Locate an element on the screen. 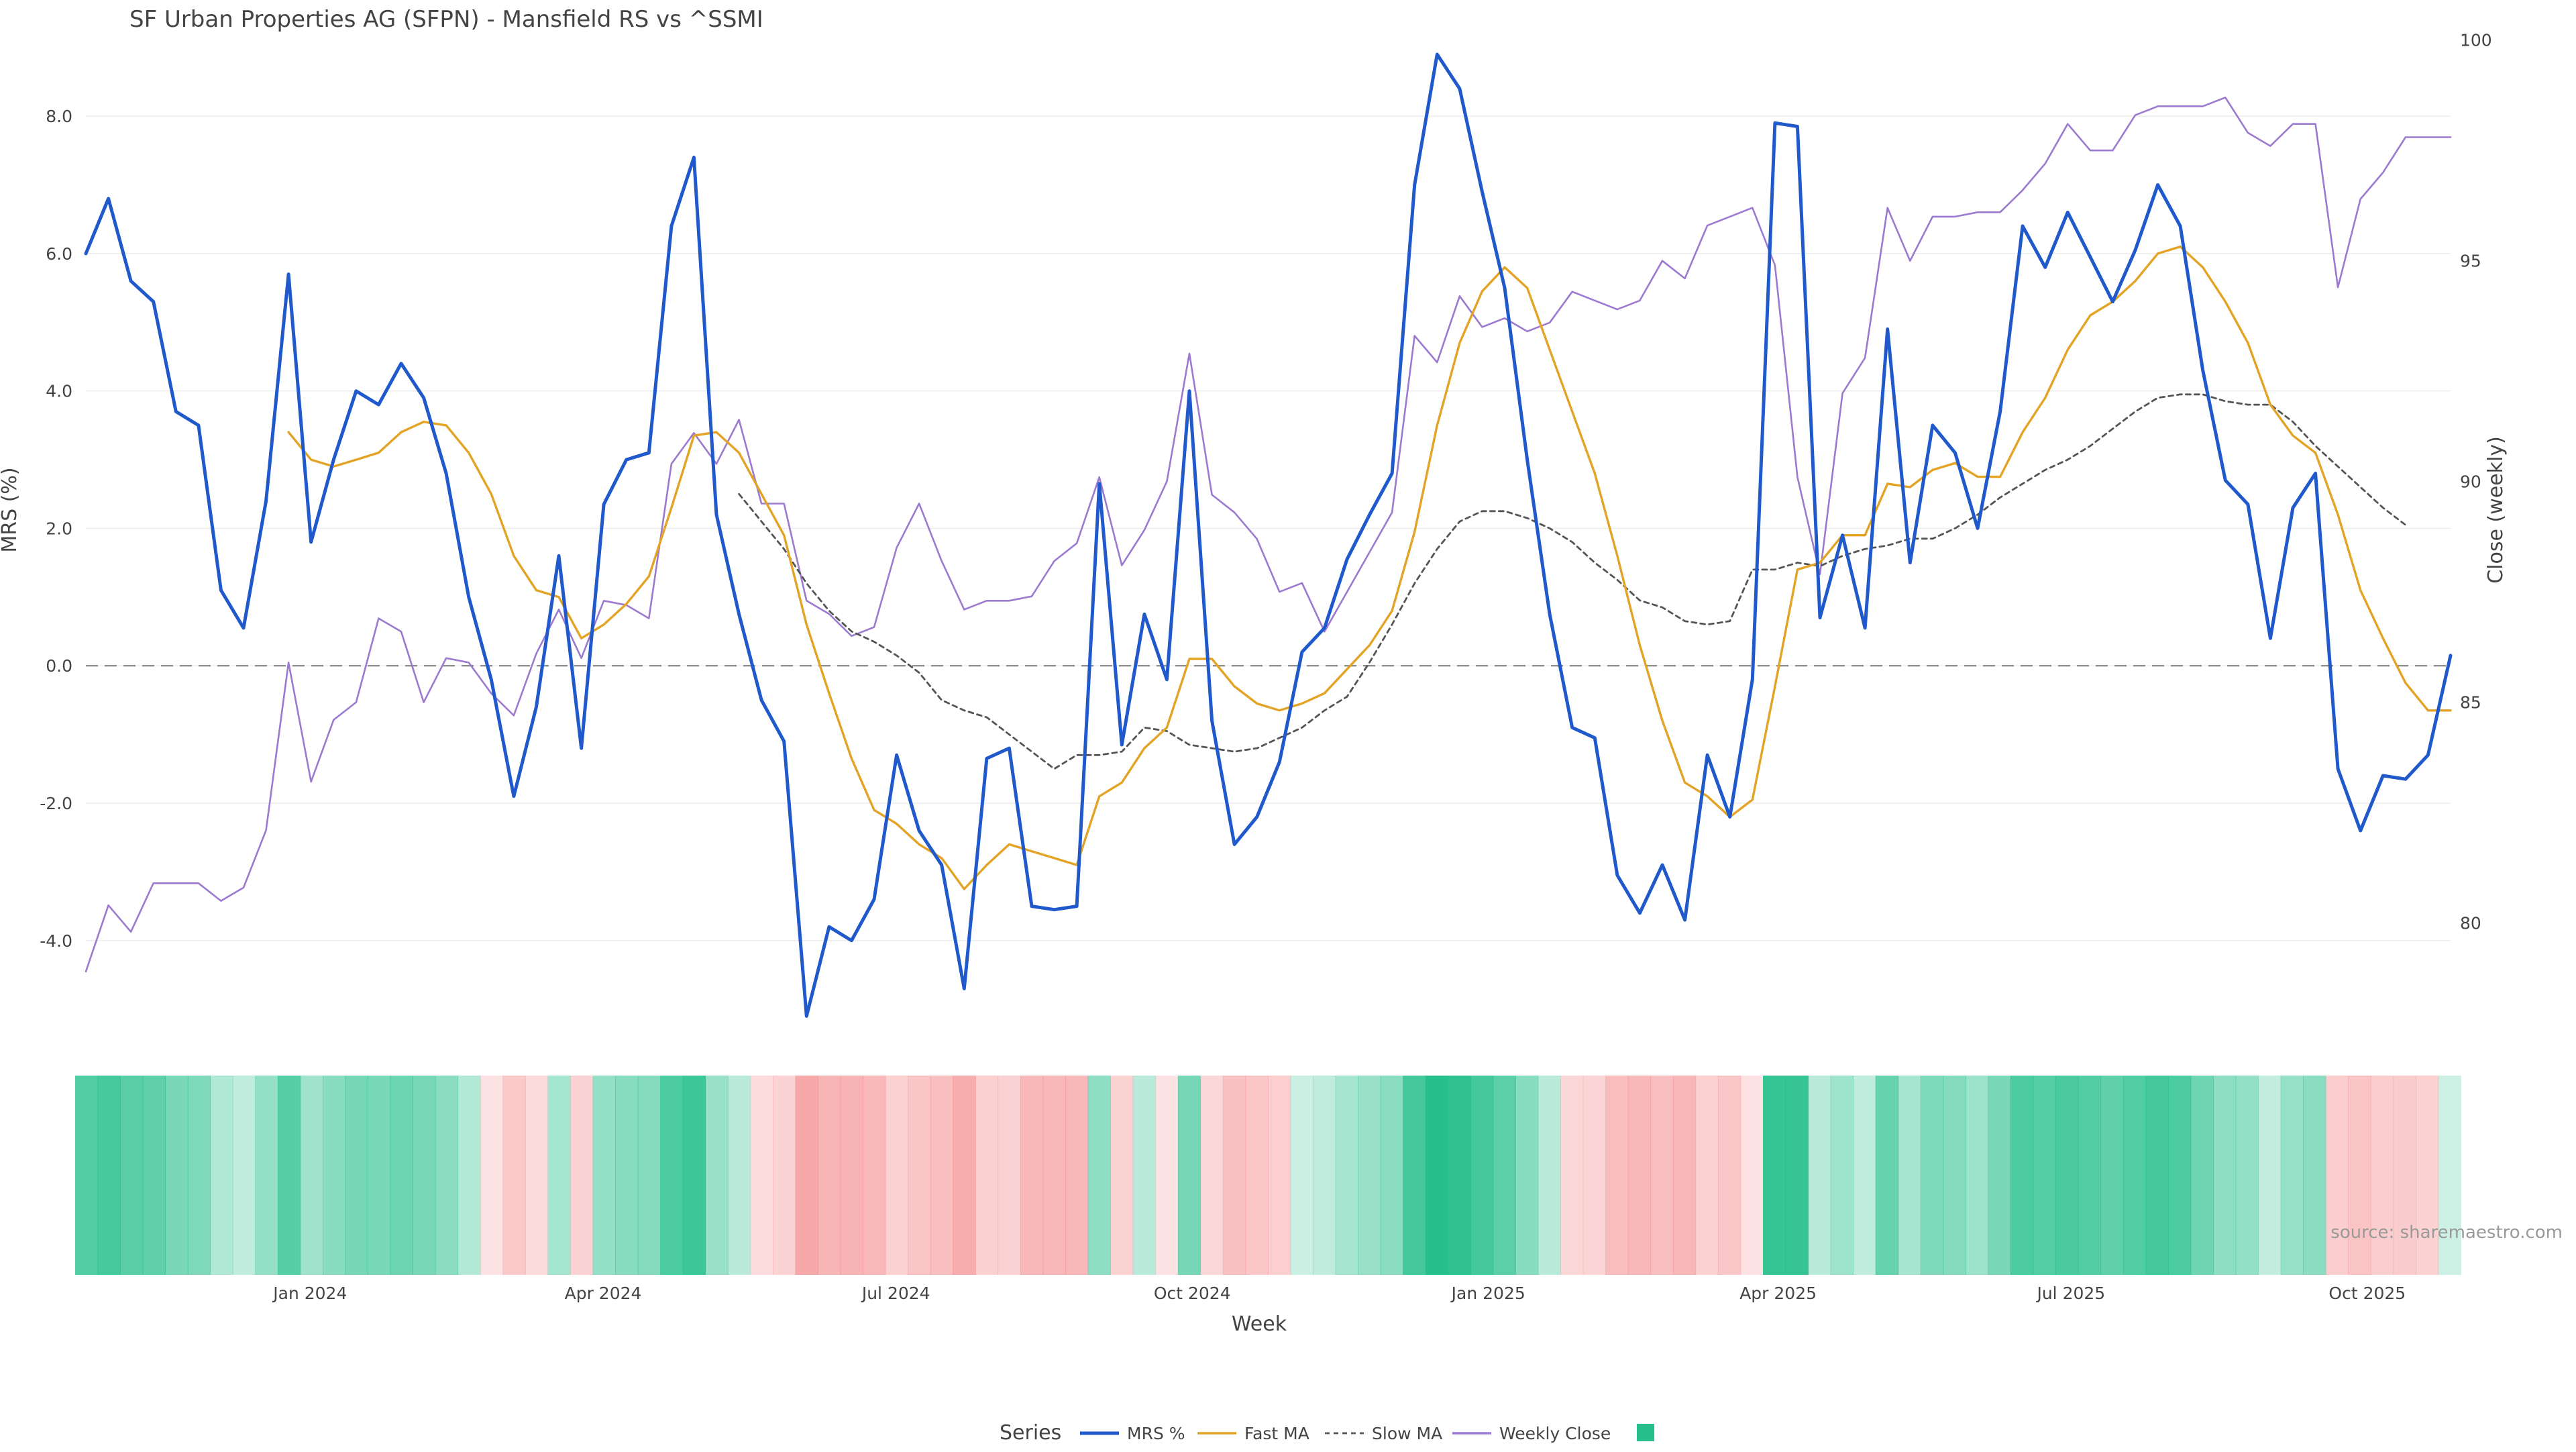 This screenshot has width=2576, height=1452. legend-label: MRS % is located at coordinates (1156, 1434).